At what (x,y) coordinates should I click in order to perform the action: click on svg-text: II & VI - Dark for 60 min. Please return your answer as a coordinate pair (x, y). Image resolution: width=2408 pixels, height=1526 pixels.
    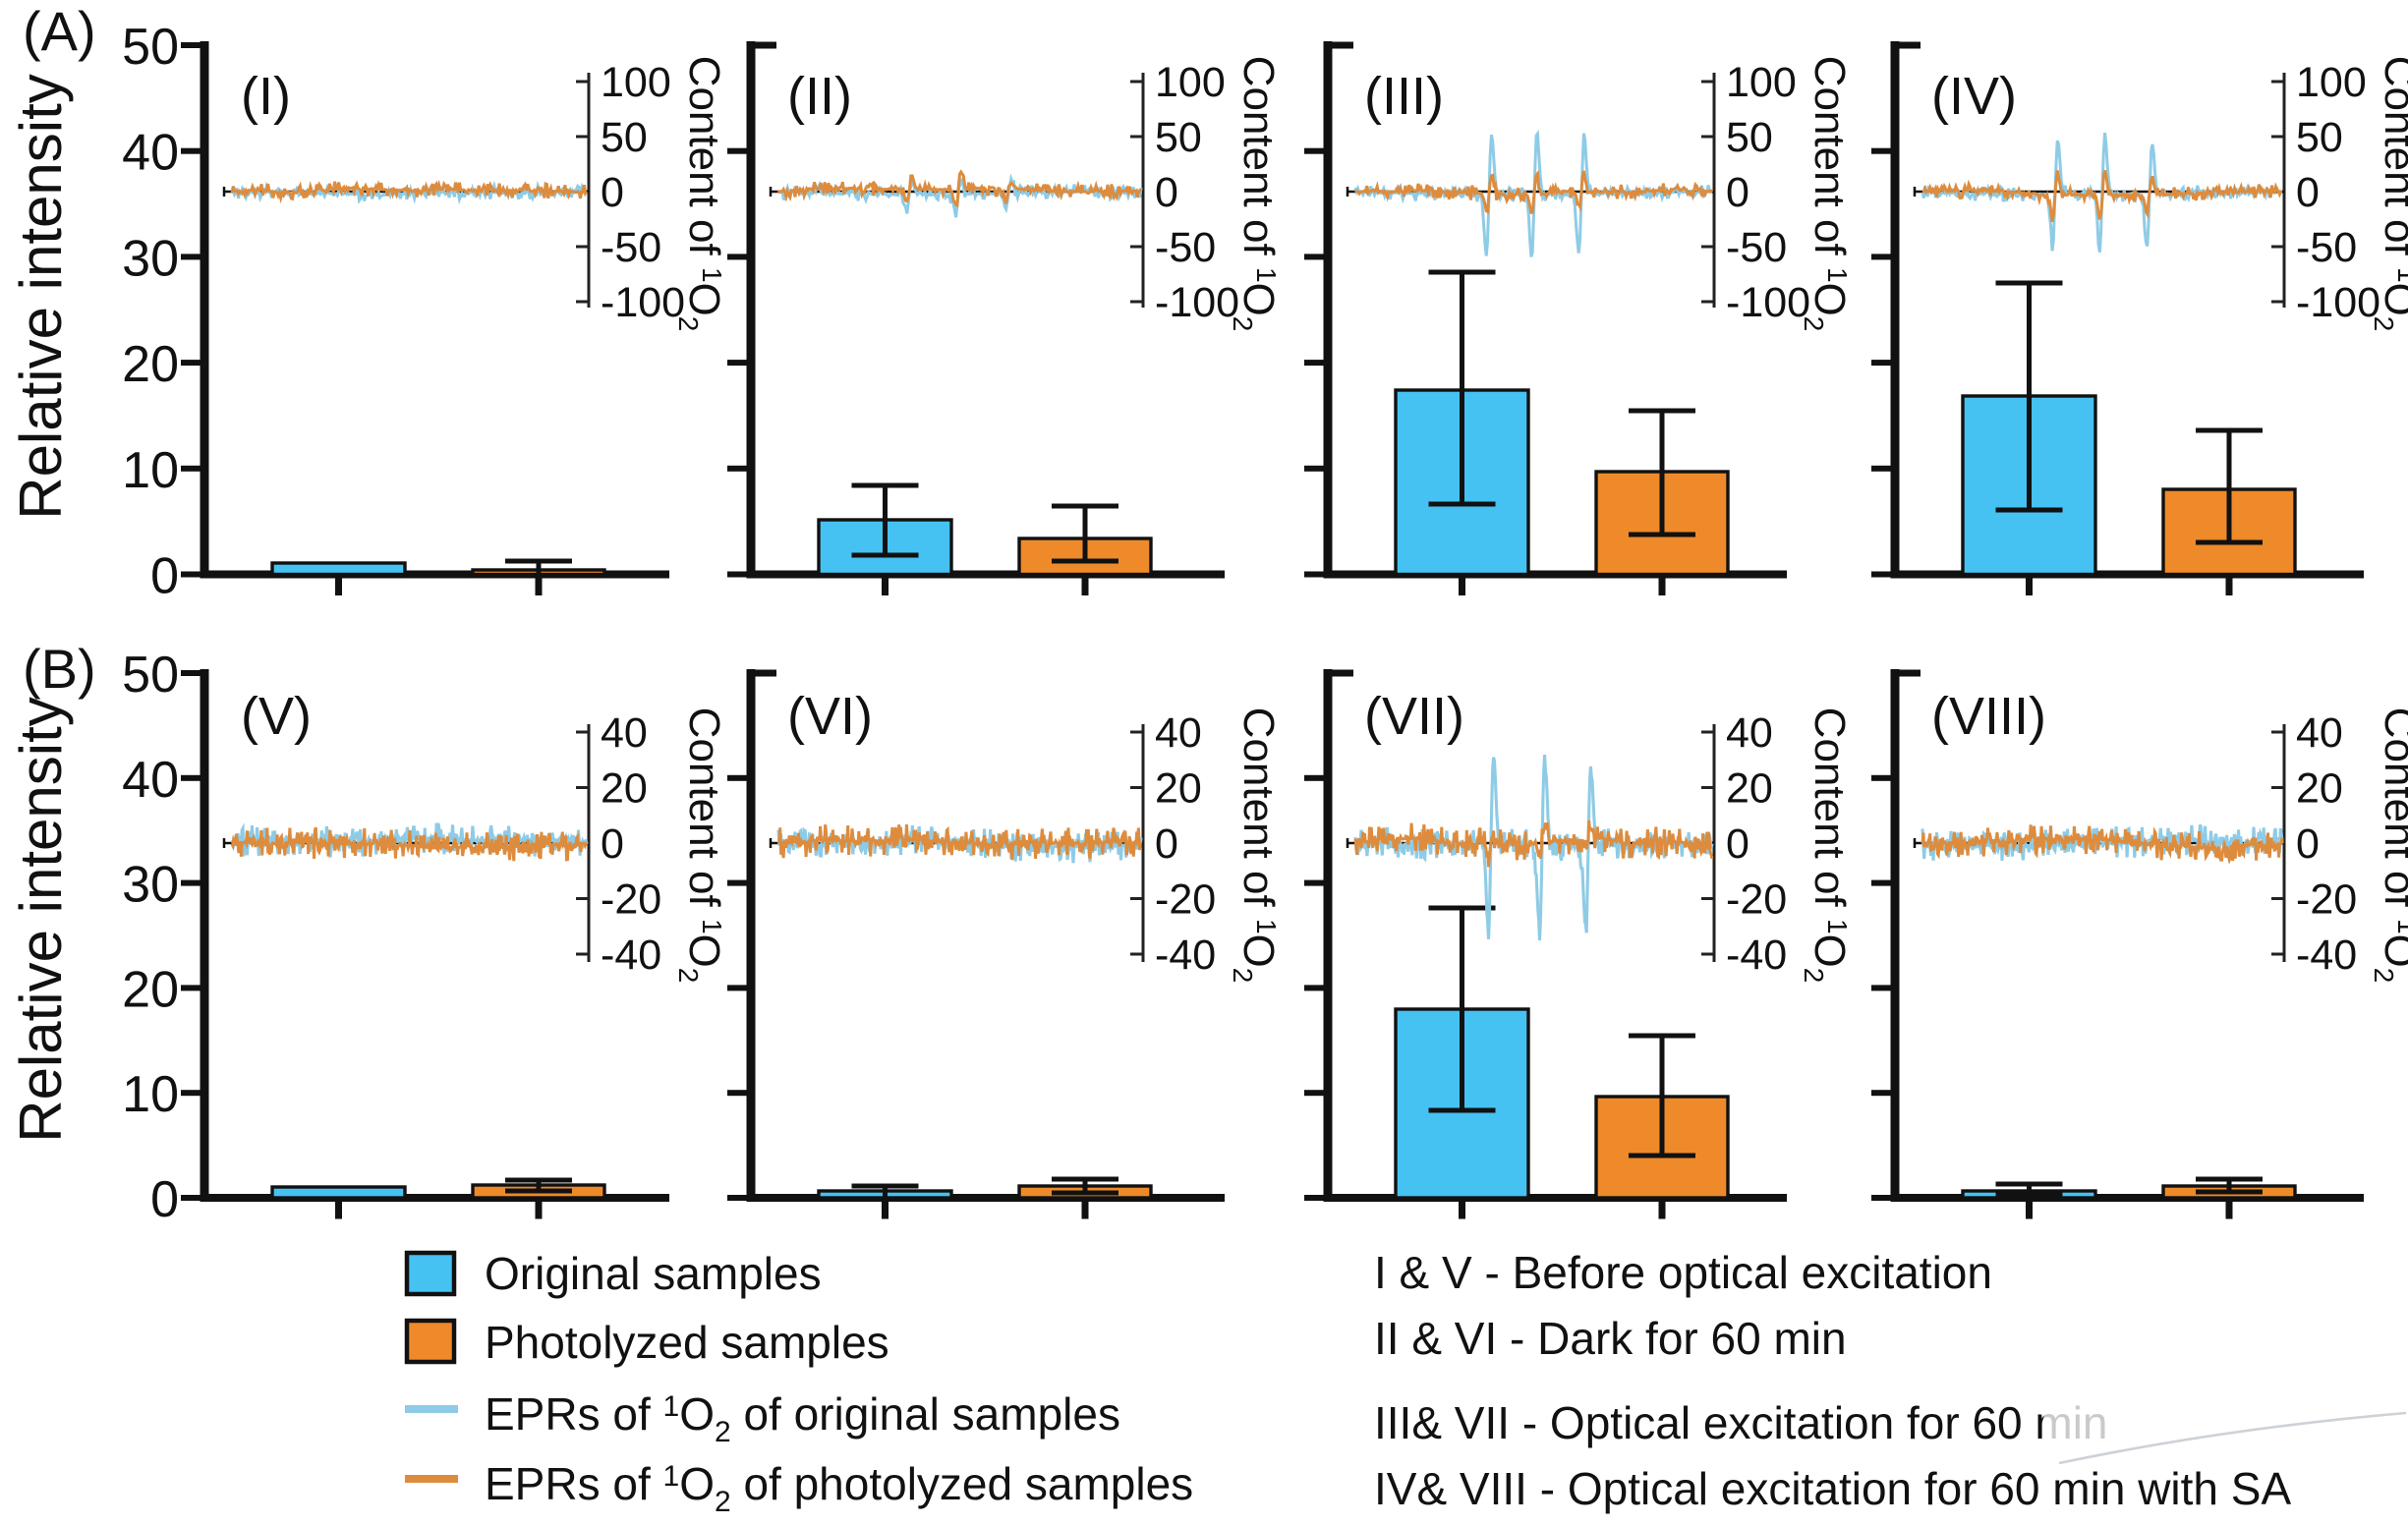
    Looking at the image, I should click on (1611, 1339).